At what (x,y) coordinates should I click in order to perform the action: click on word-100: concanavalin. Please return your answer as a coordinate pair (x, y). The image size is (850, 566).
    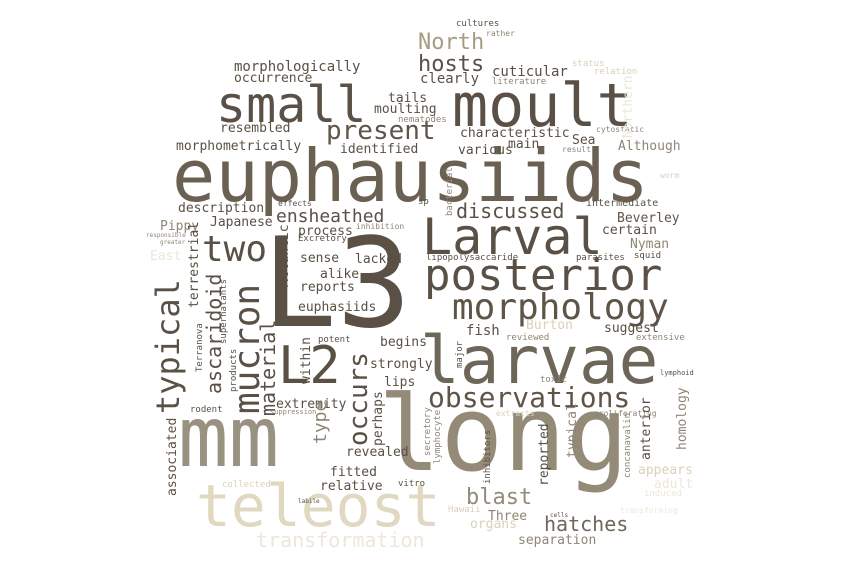
    Looking at the image, I should click on (628, 445).